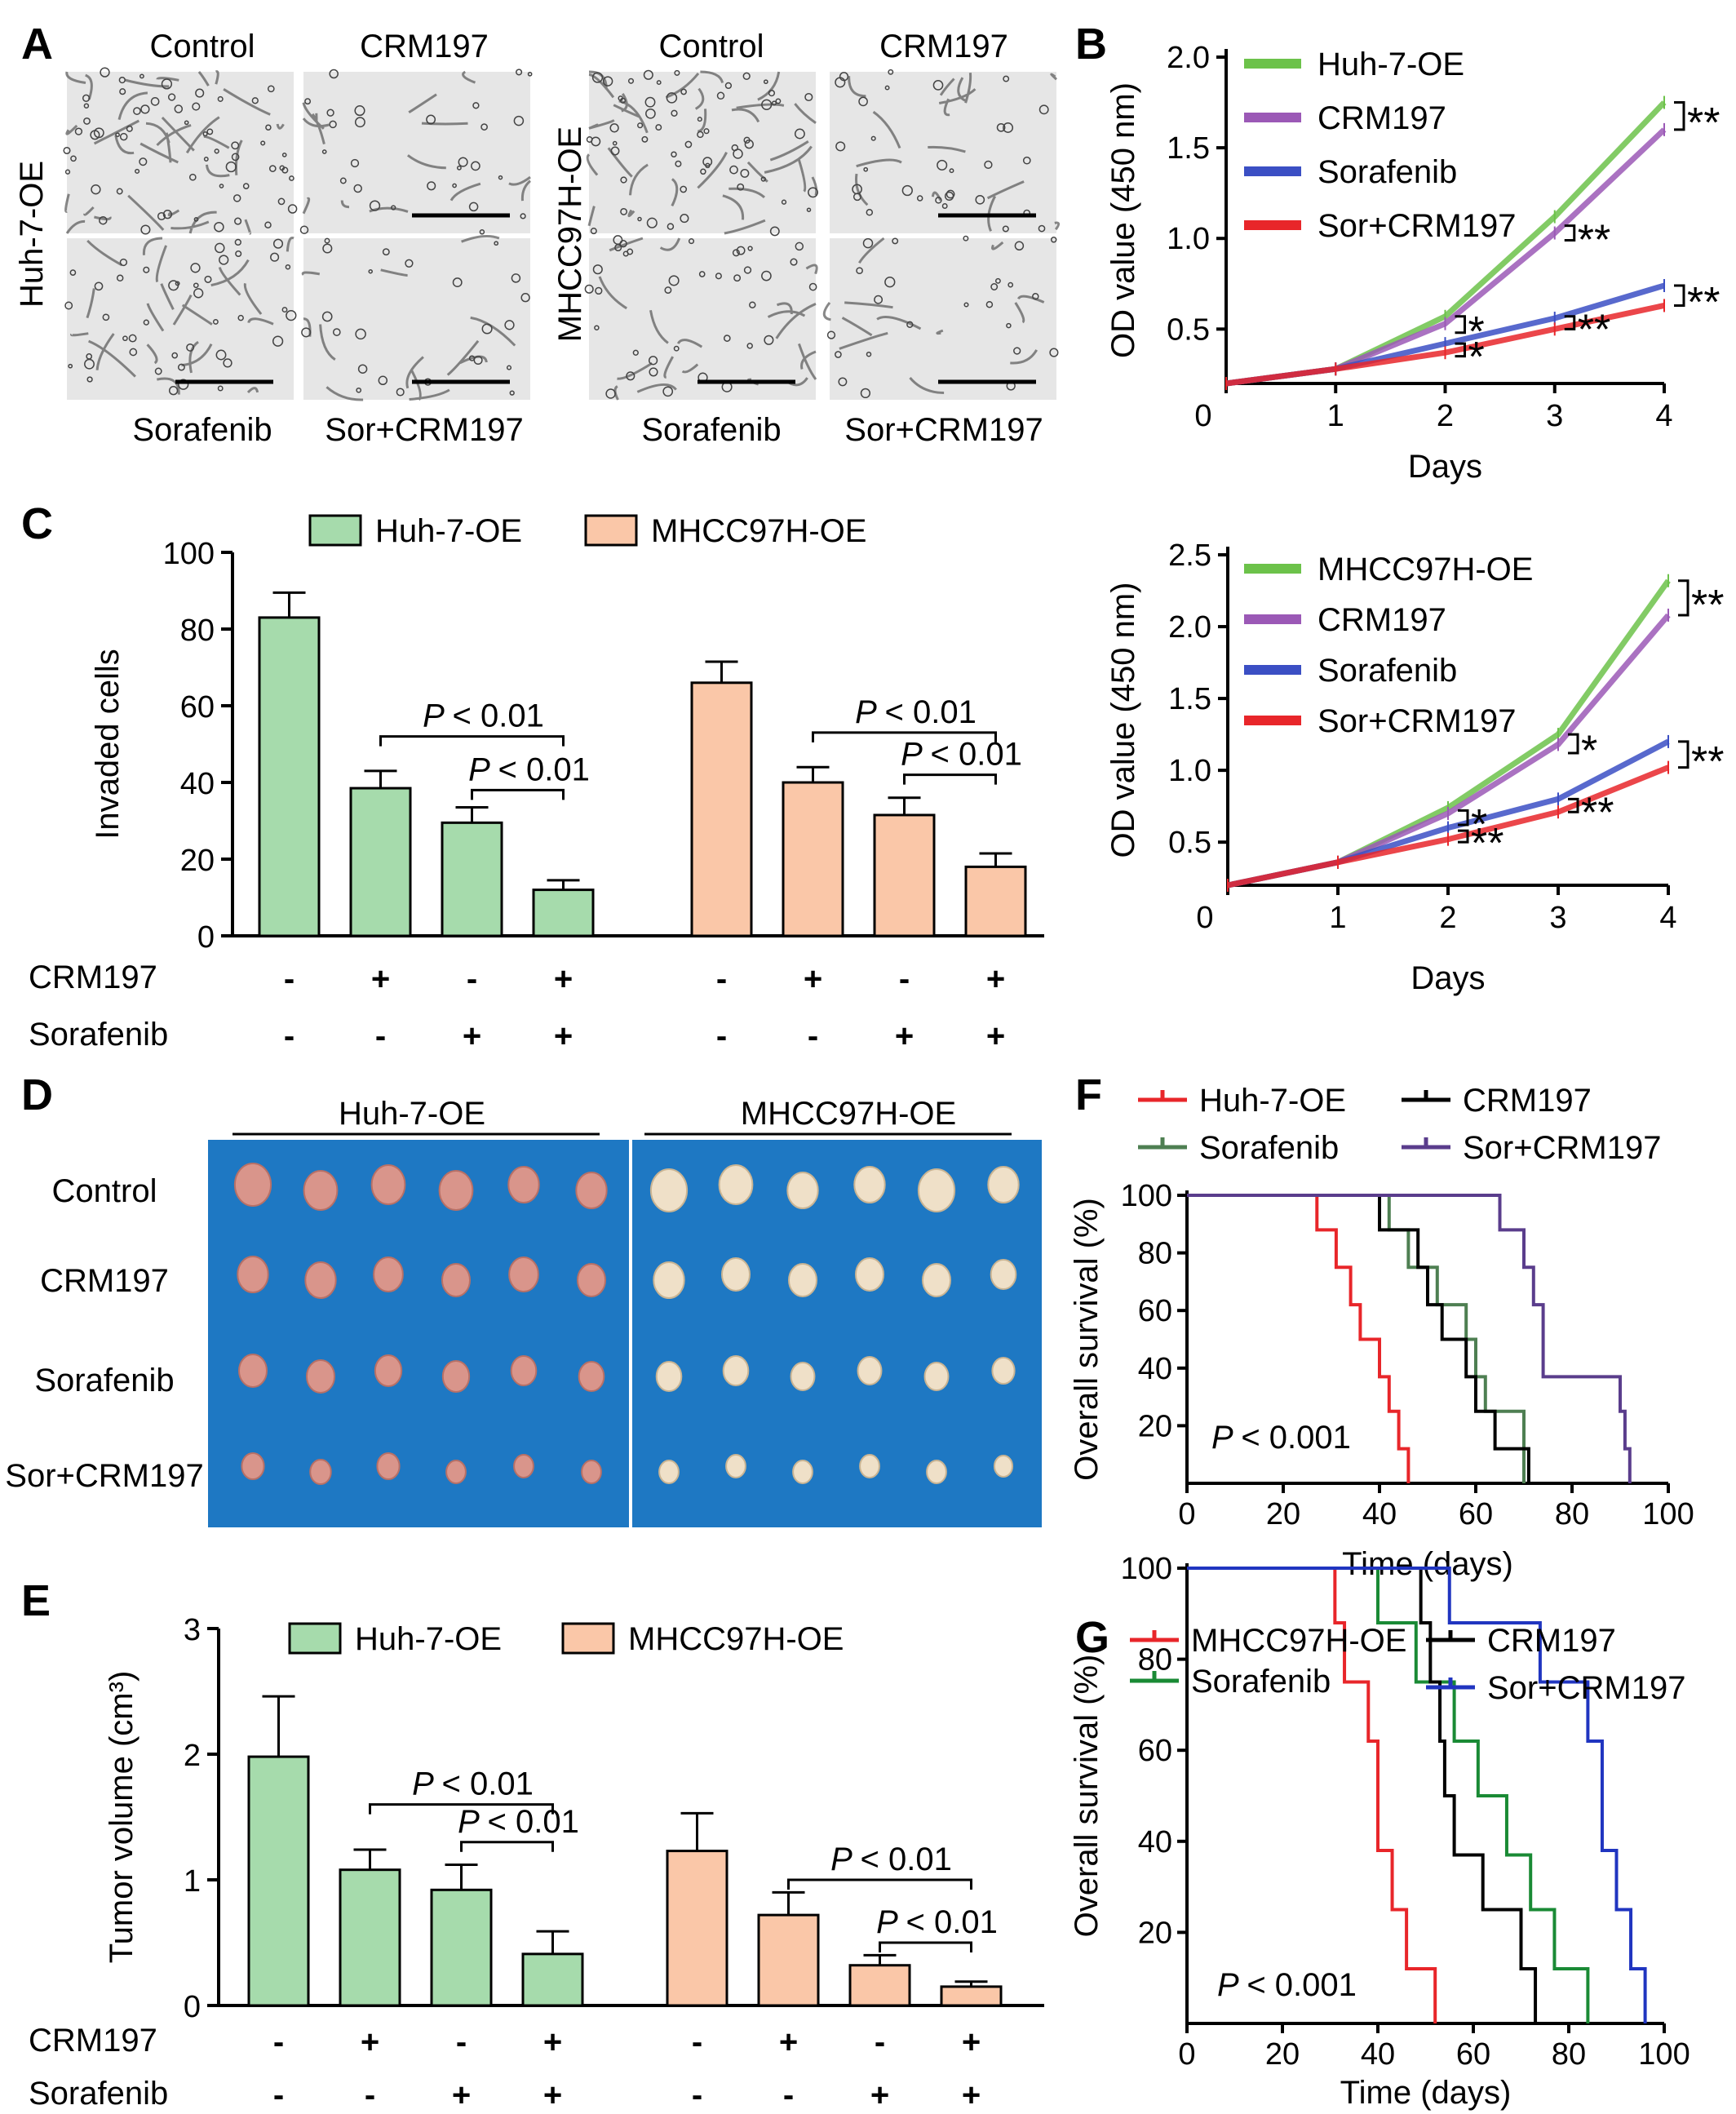 This screenshot has height=2114, width=1736. Describe the element at coordinates (1188, 148) in the screenshot. I see `y-tick-label: 1.5` at that location.